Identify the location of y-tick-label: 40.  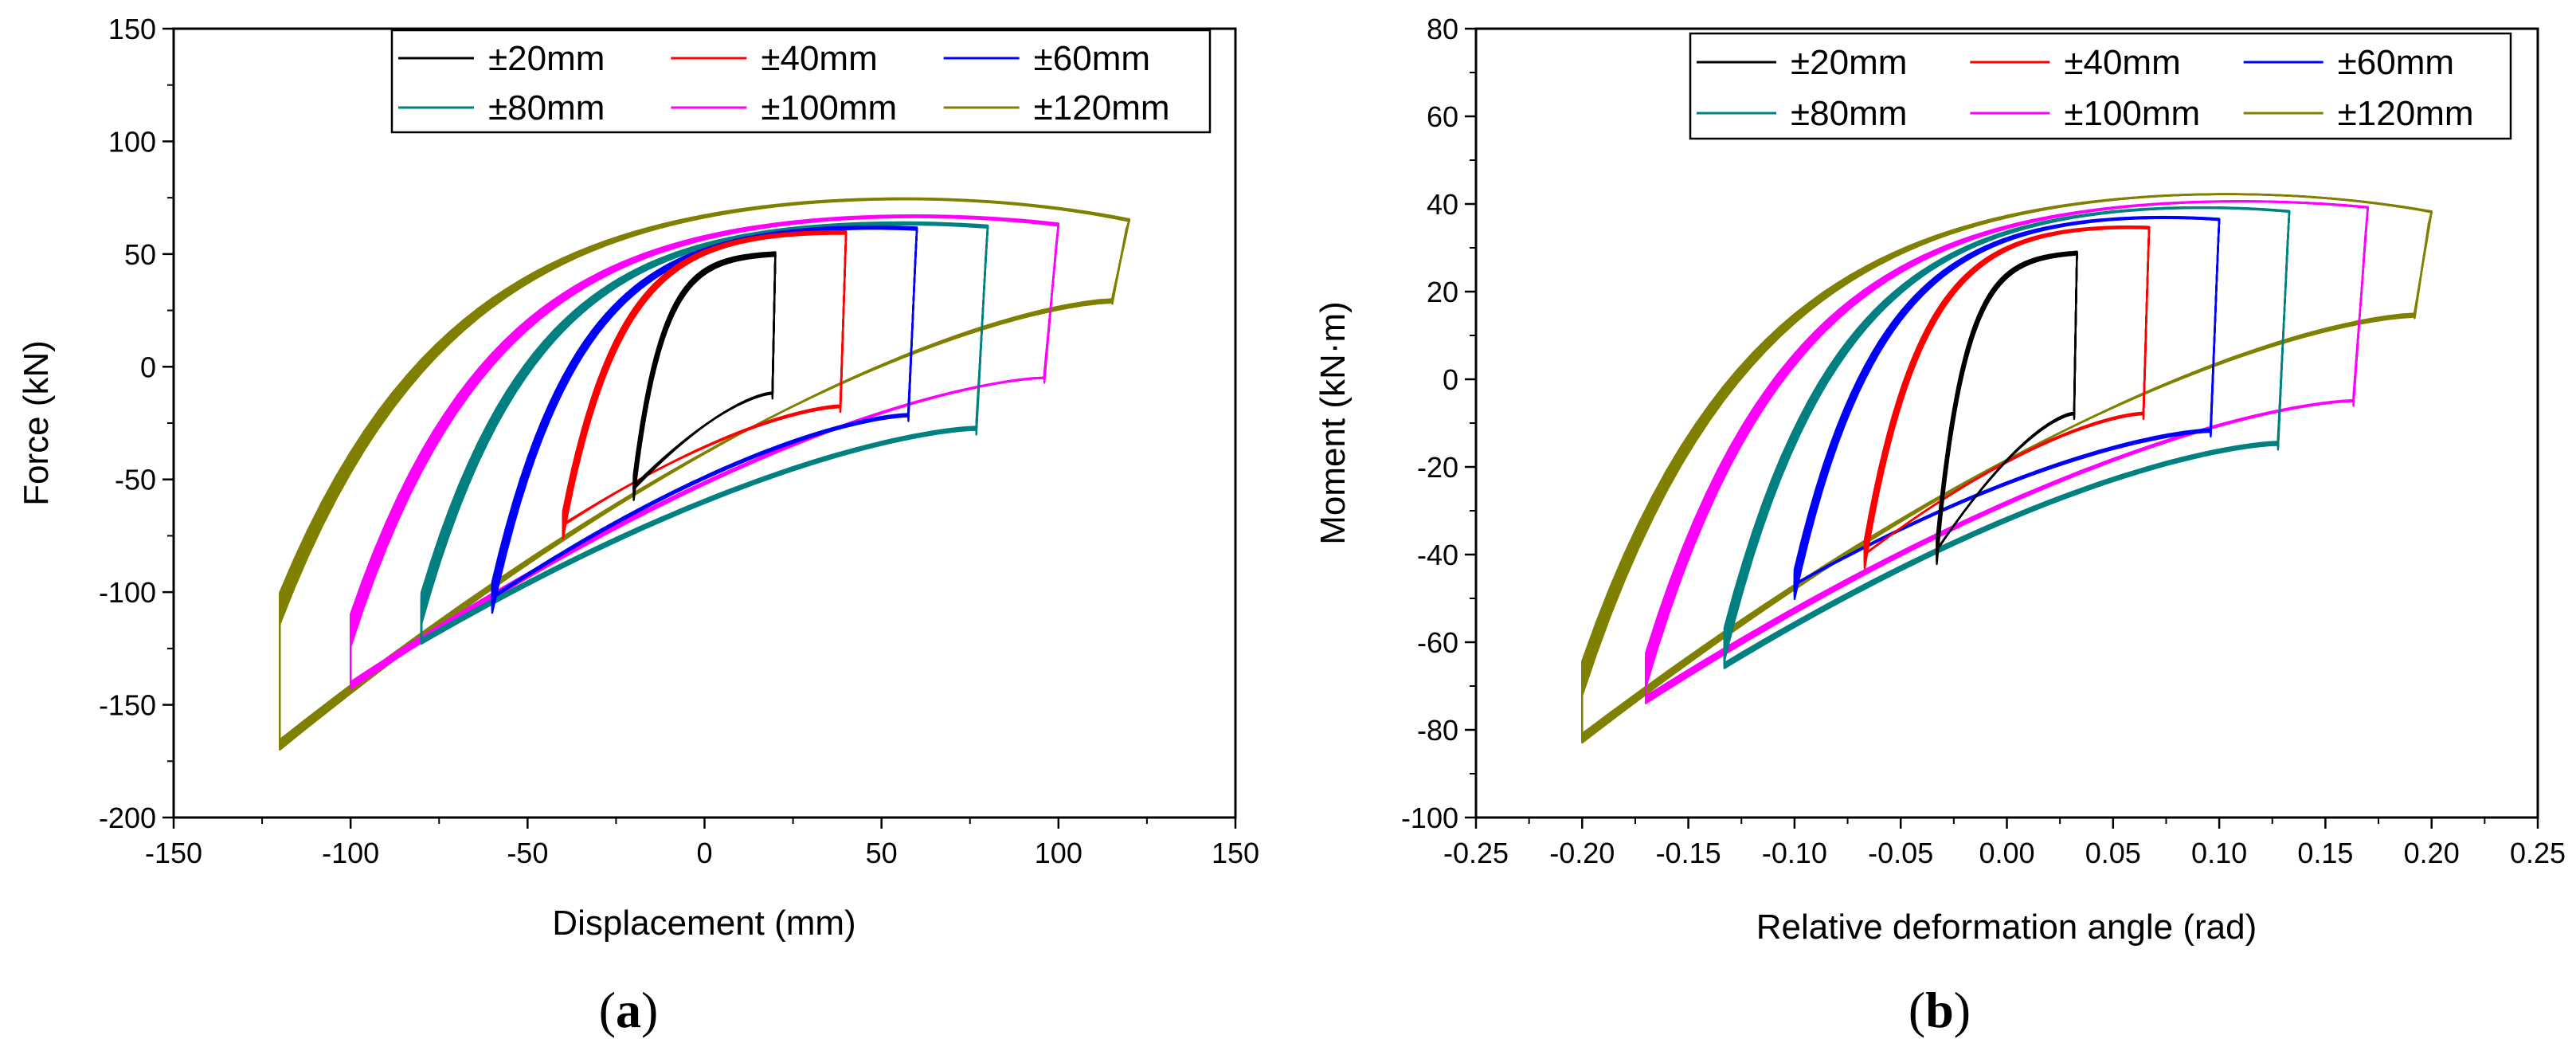
(1442, 204).